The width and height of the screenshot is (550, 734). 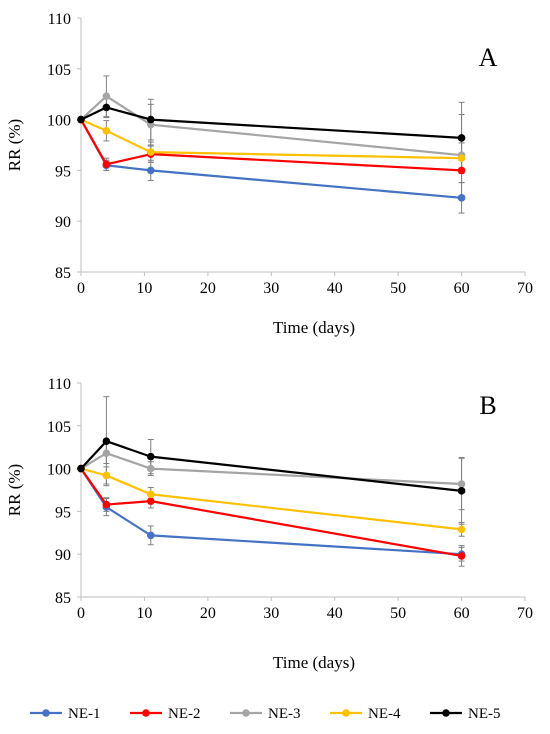 I want to click on panel-a-label: A, so click(x=488, y=57).